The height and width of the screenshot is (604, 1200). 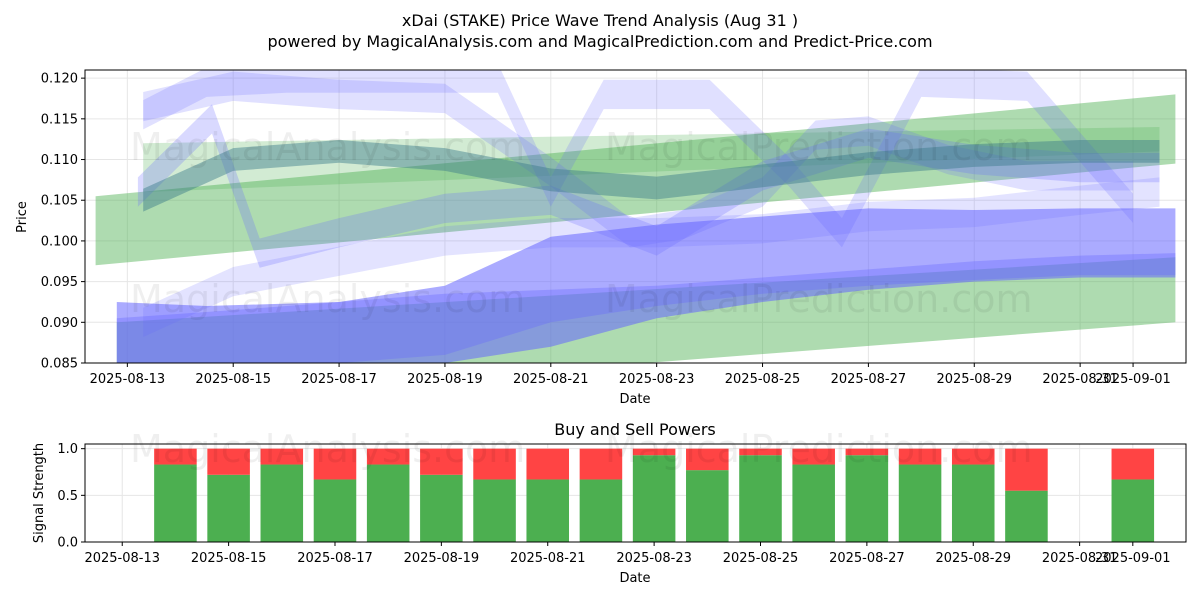 I want to click on price-x-tick-label: 2025-08-15, so click(x=233, y=379).